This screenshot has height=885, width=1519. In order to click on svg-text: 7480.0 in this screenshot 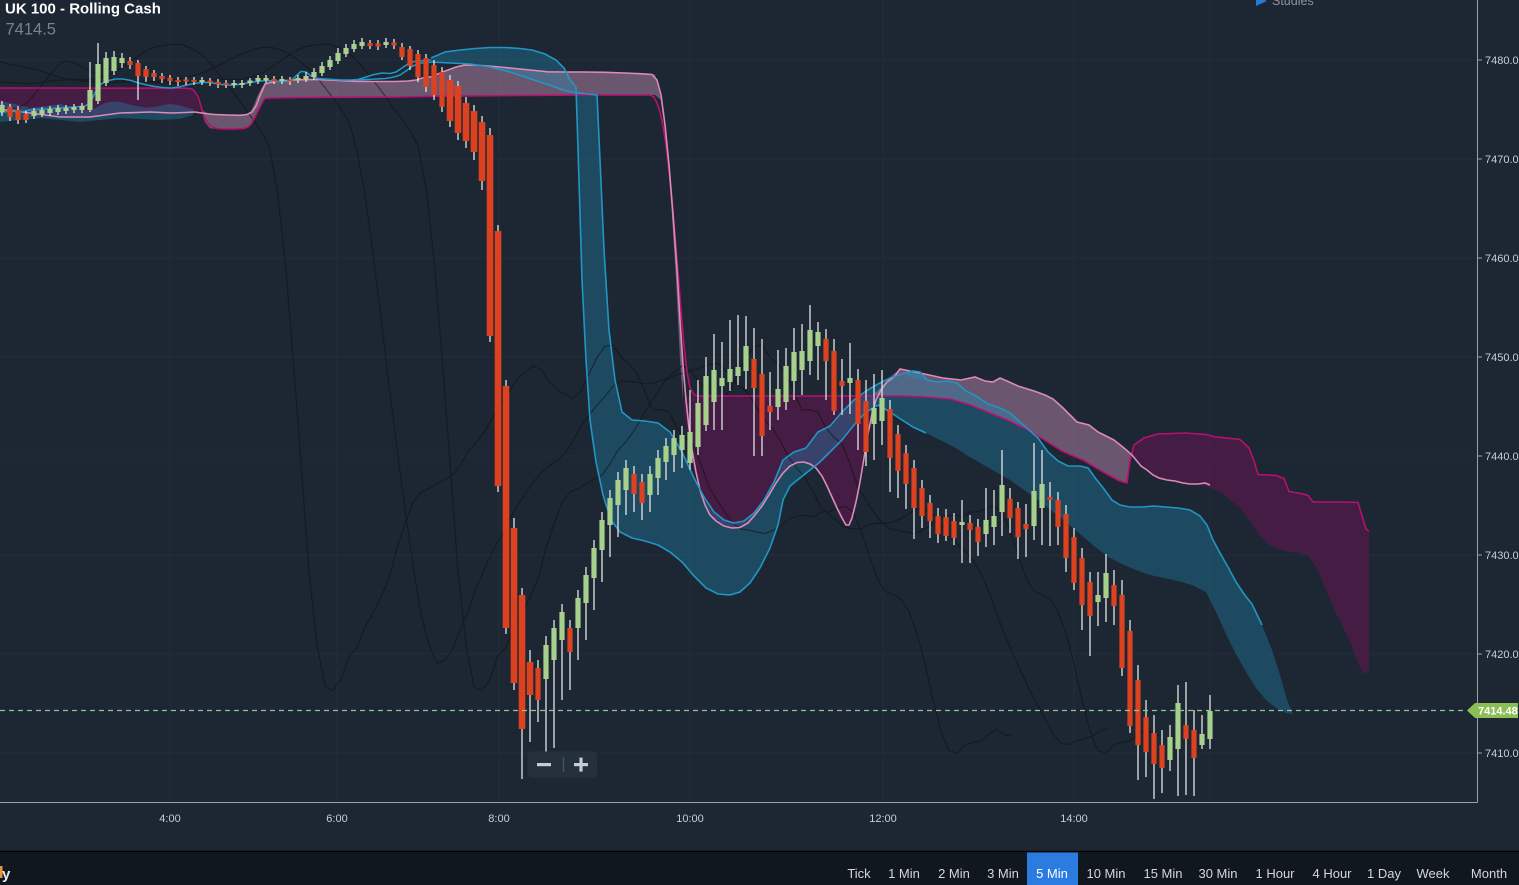, I will do `click(1502, 61)`.